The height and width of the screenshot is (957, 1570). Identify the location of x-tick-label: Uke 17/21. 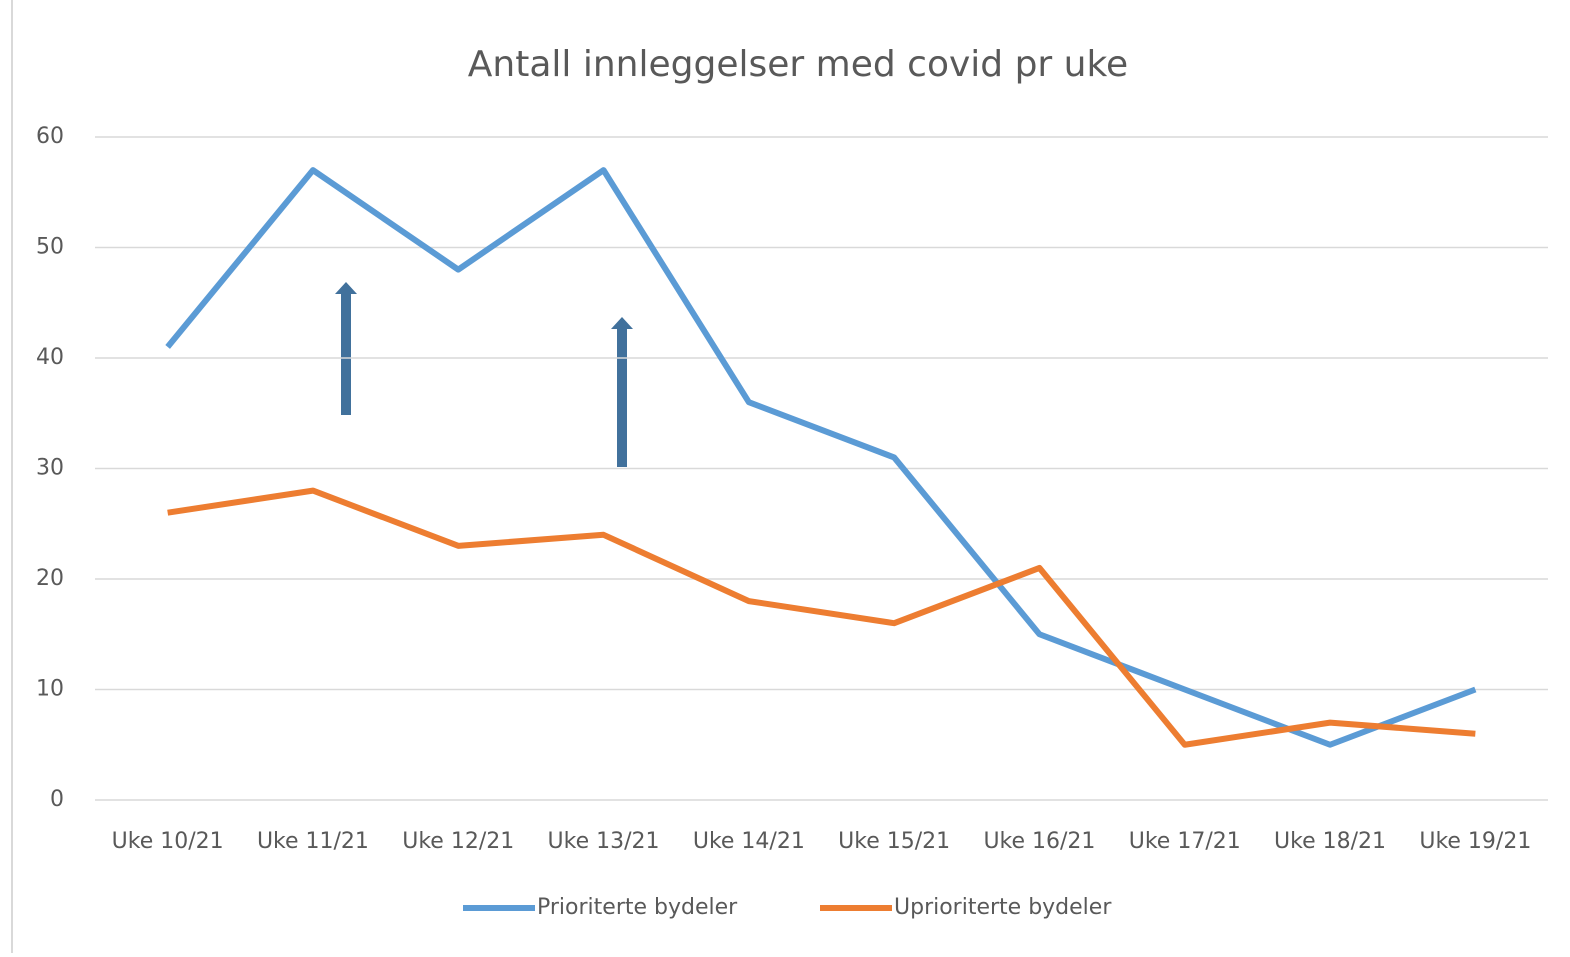
(1185, 841).